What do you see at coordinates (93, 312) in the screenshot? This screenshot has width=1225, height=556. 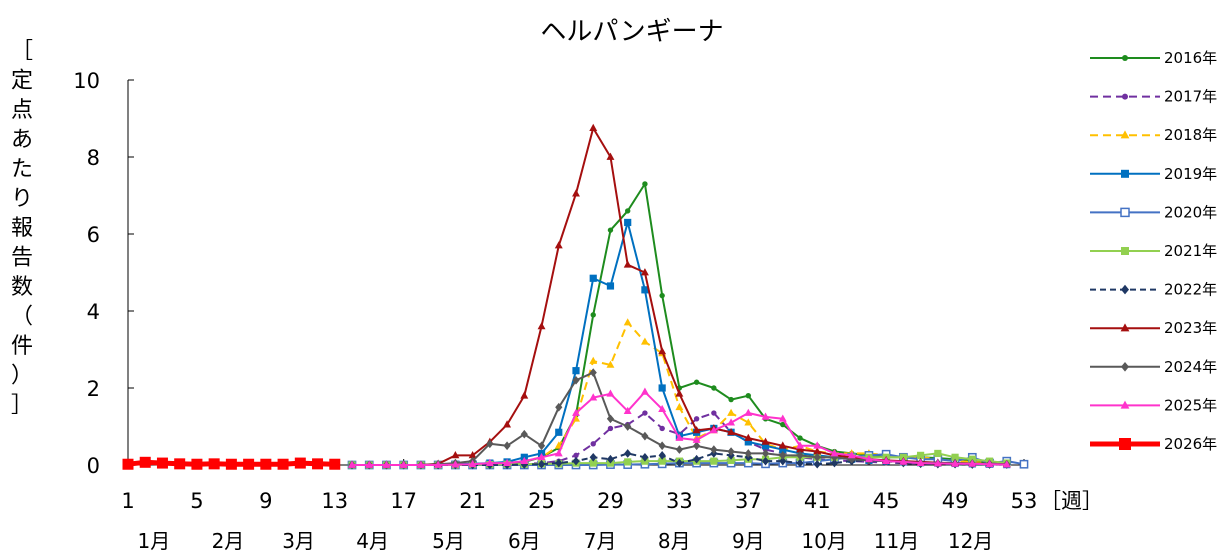 I see `y-tick-label: 4` at bounding box center [93, 312].